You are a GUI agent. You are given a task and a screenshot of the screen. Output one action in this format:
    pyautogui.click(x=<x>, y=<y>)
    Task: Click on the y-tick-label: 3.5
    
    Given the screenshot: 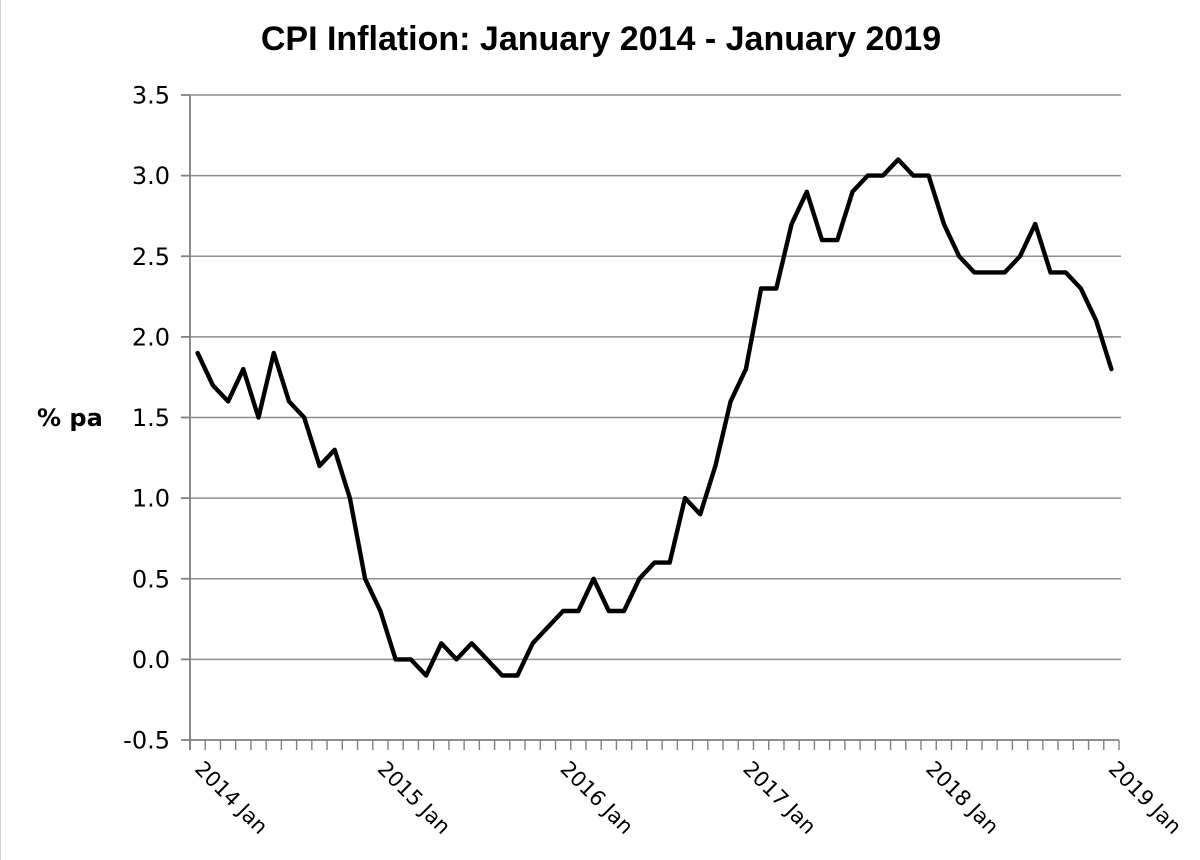 What is the action you would take?
    pyautogui.click(x=151, y=96)
    